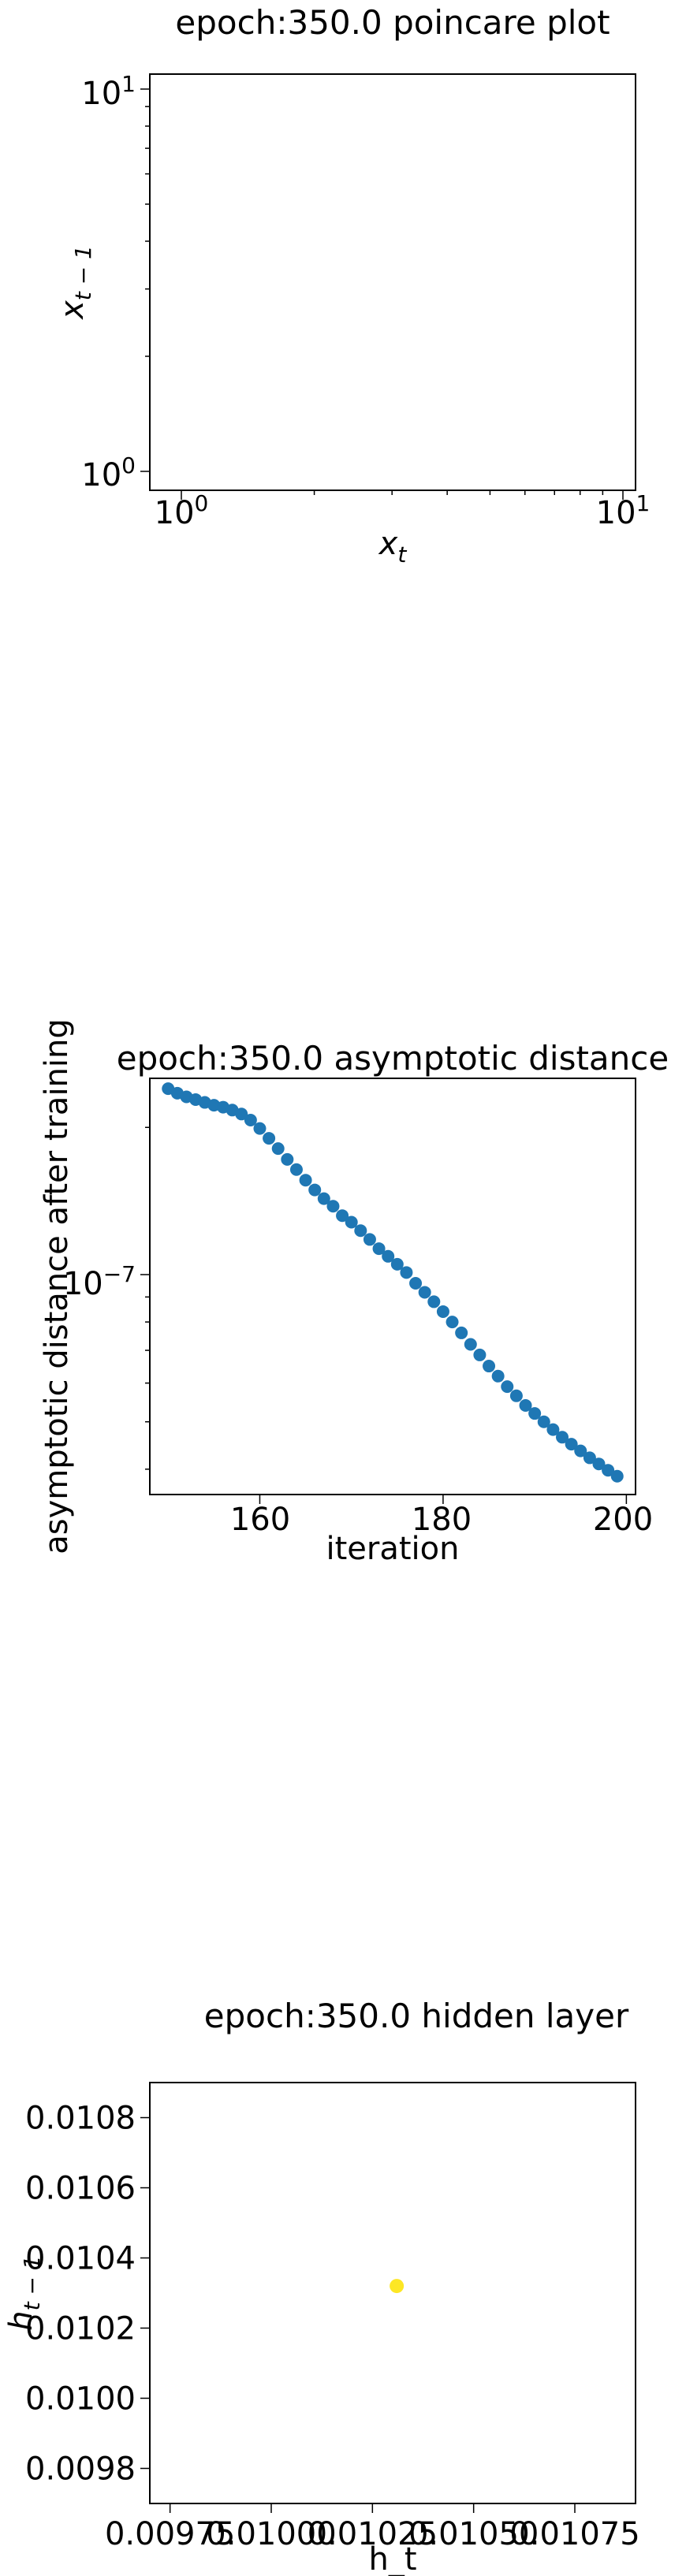 The width and height of the screenshot is (686, 2576). Describe the element at coordinates (80, 2329) in the screenshot. I see `y-tick-label: 0.0102` at that location.